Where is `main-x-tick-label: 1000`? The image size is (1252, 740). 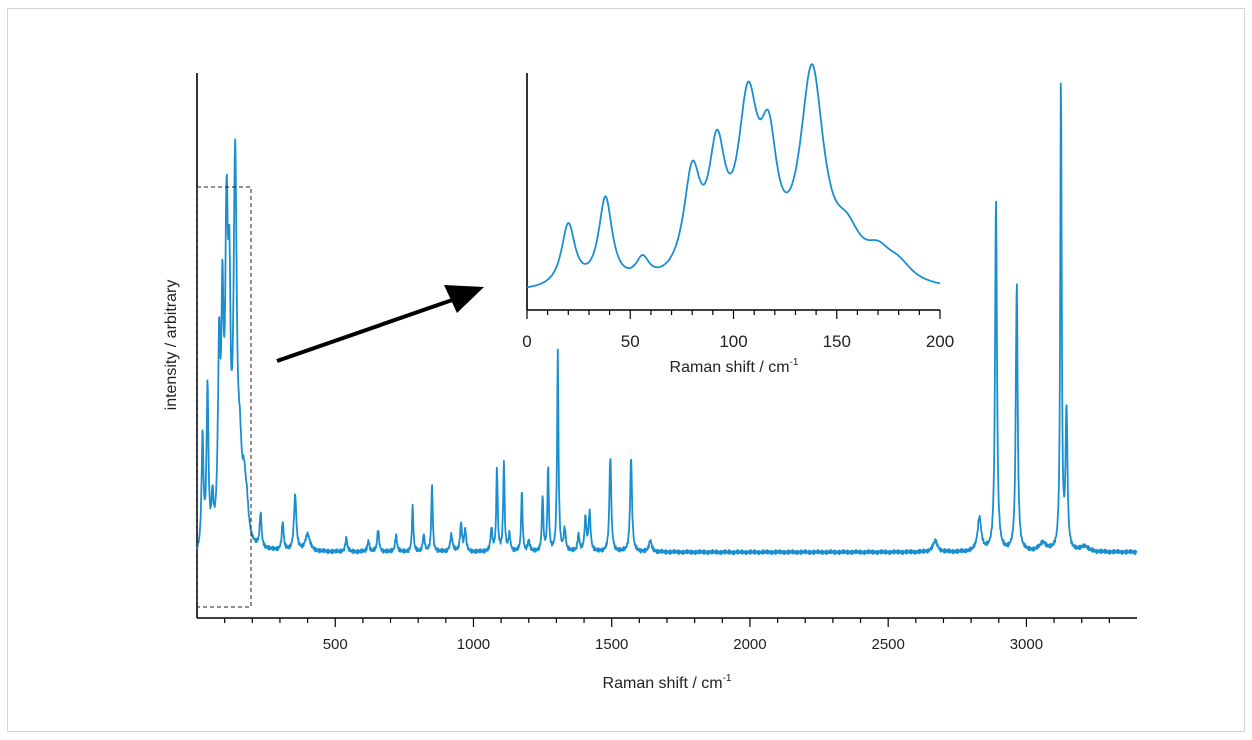 main-x-tick-label: 1000 is located at coordinates (473, 644).